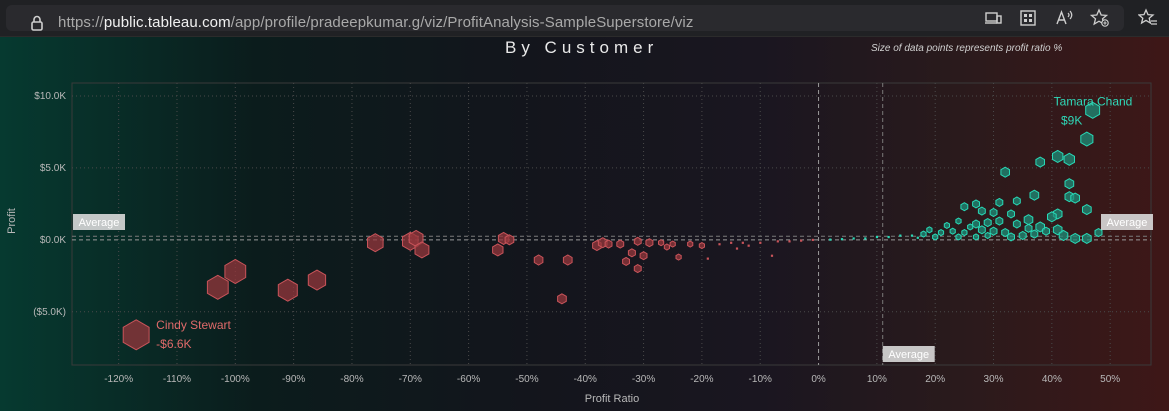 The height and width of the screenshot is (411, 1169). Describe the element at coordinates (582, 47) in the screenshot. I see `chart-title: By Customer` at that location.